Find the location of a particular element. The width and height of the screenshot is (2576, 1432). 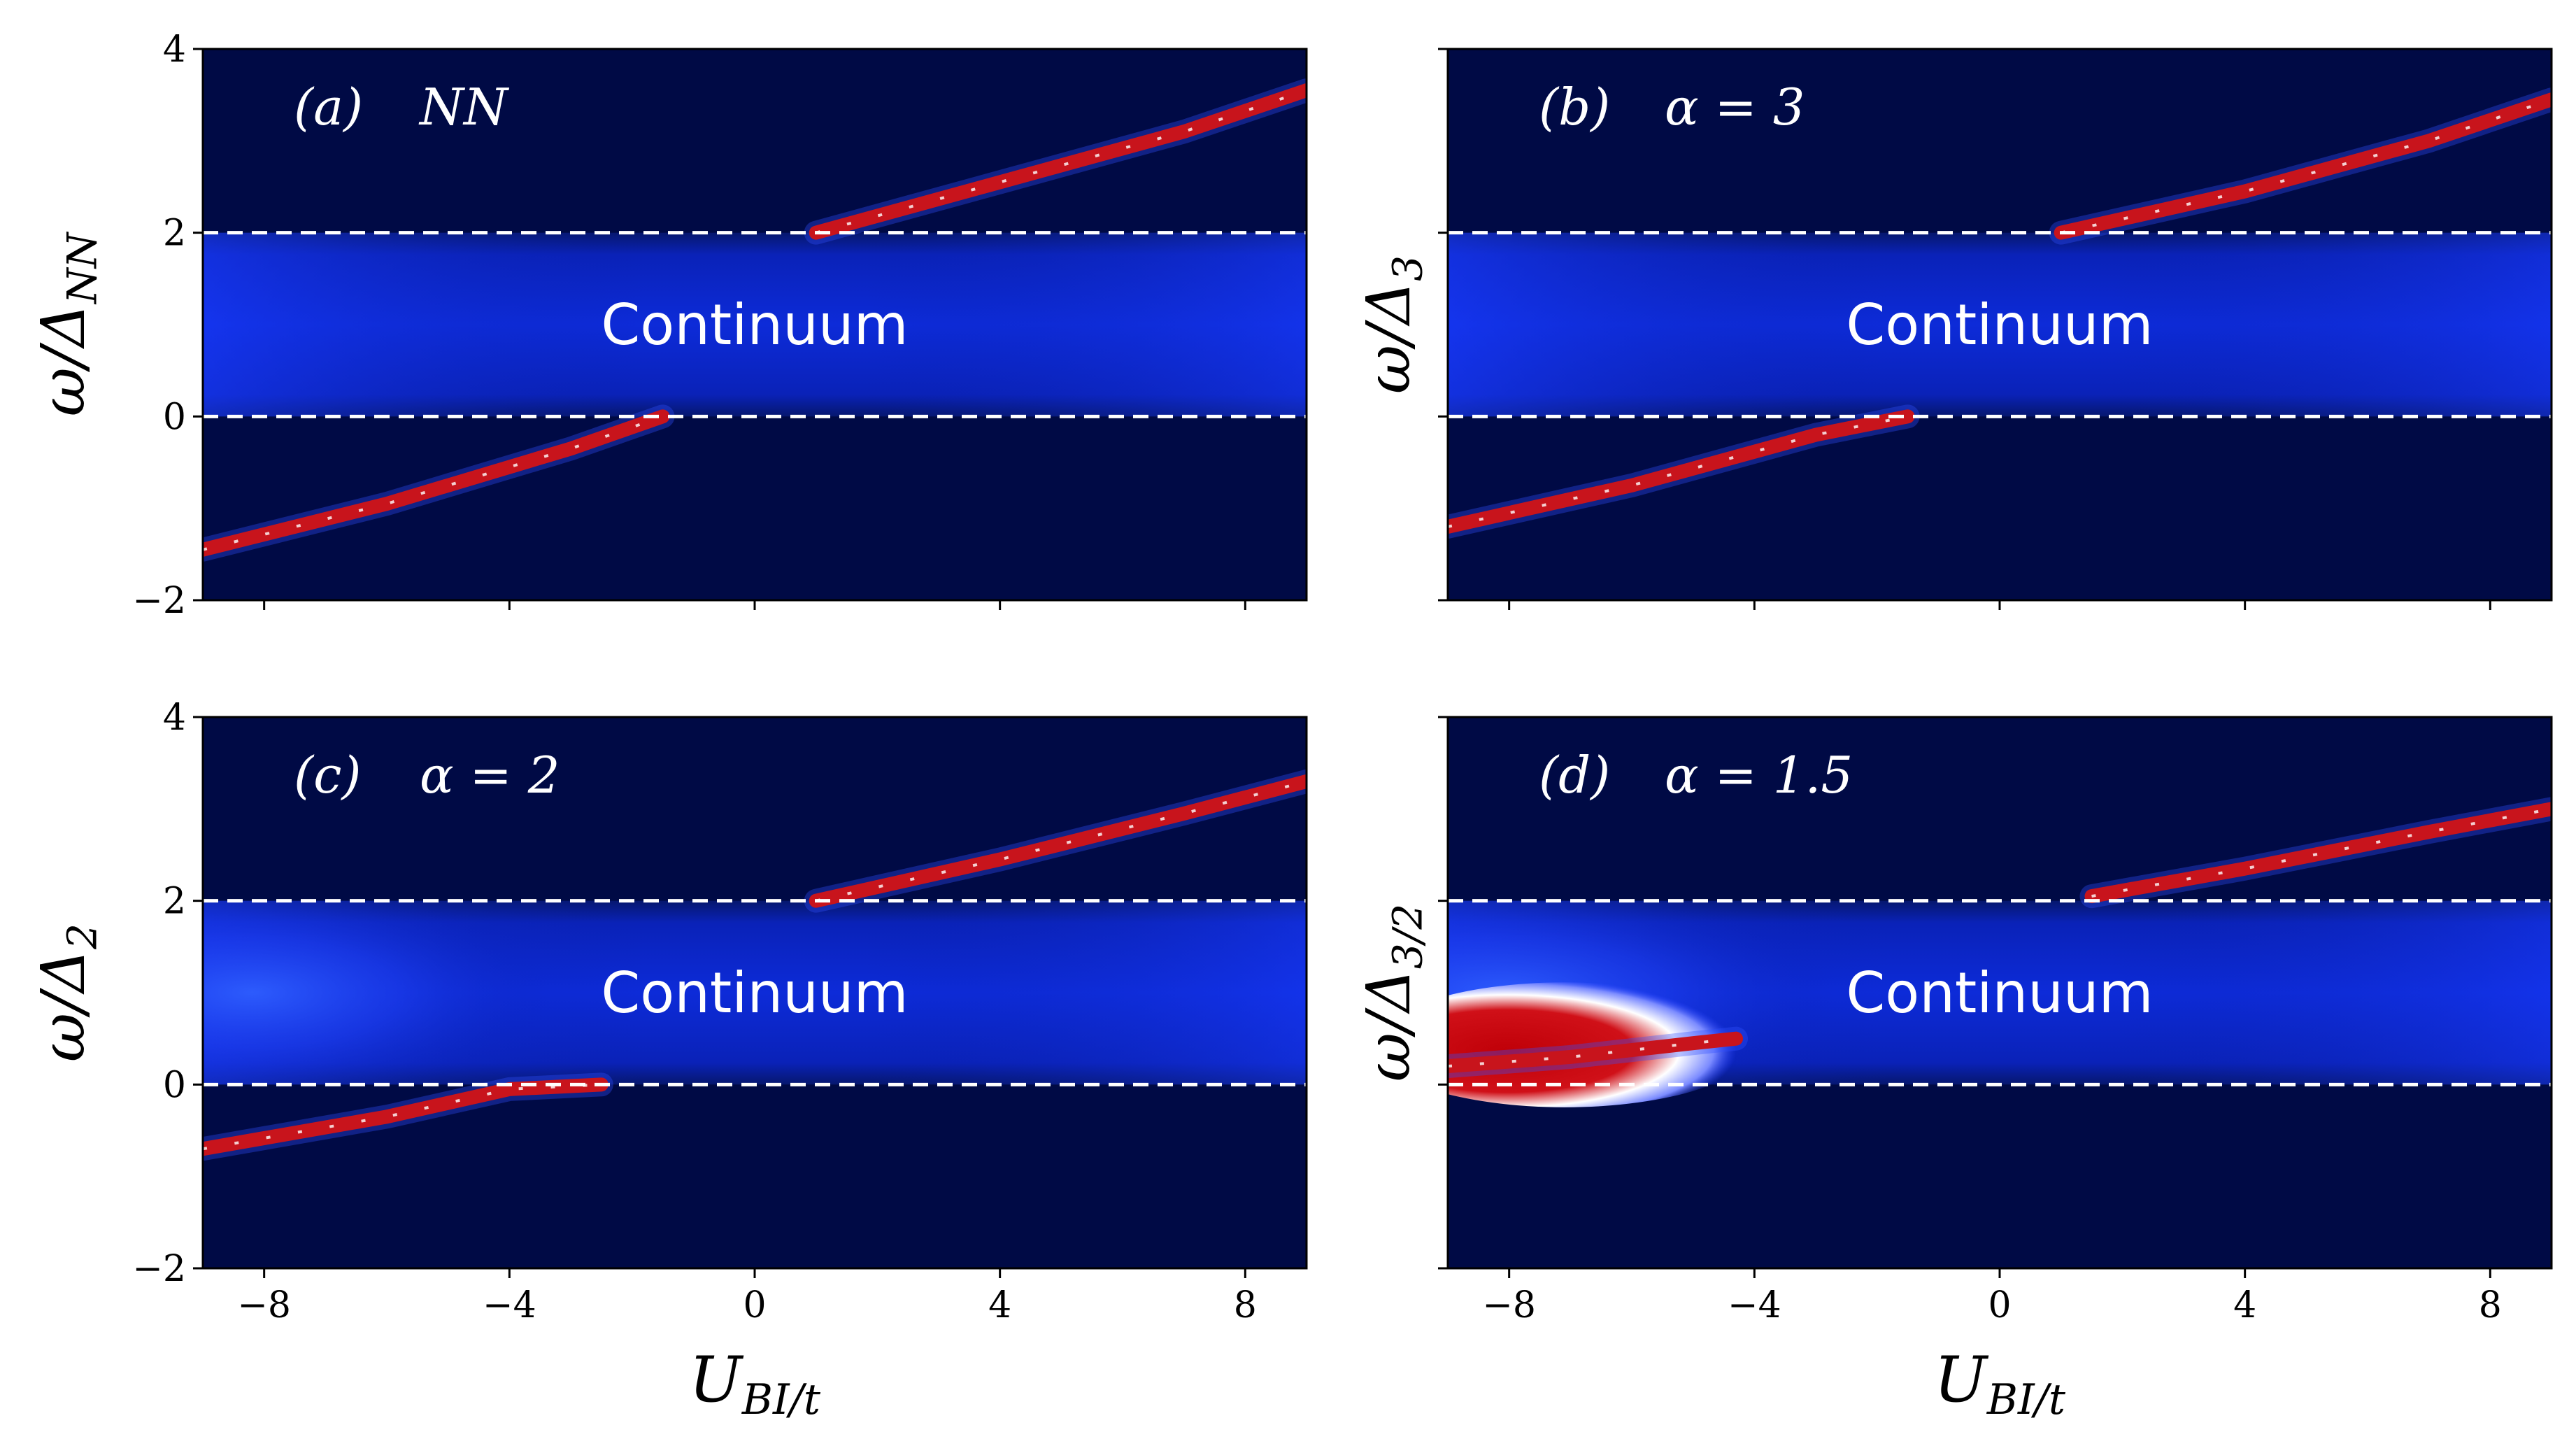

y-axis-label-group: ω/Δ3/2 is located at coordinates (1392, 993).